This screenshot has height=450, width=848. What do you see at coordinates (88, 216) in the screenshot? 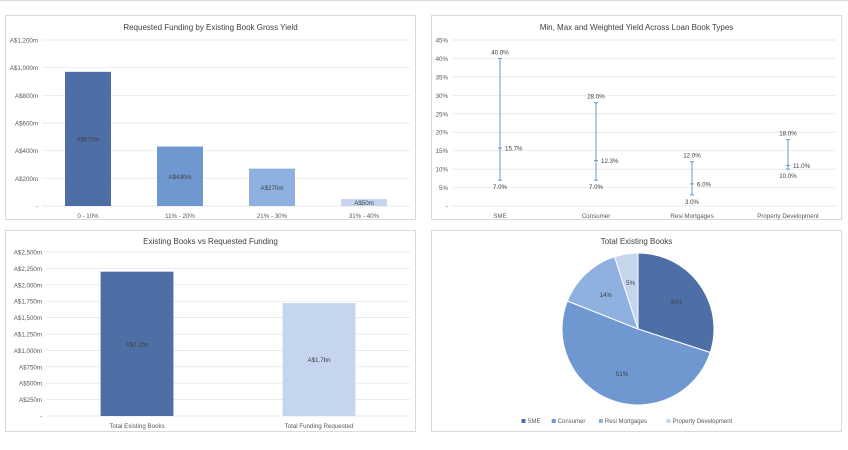
I see `x-tick-label: 0 - 10%` at bounding box center [88, 216].